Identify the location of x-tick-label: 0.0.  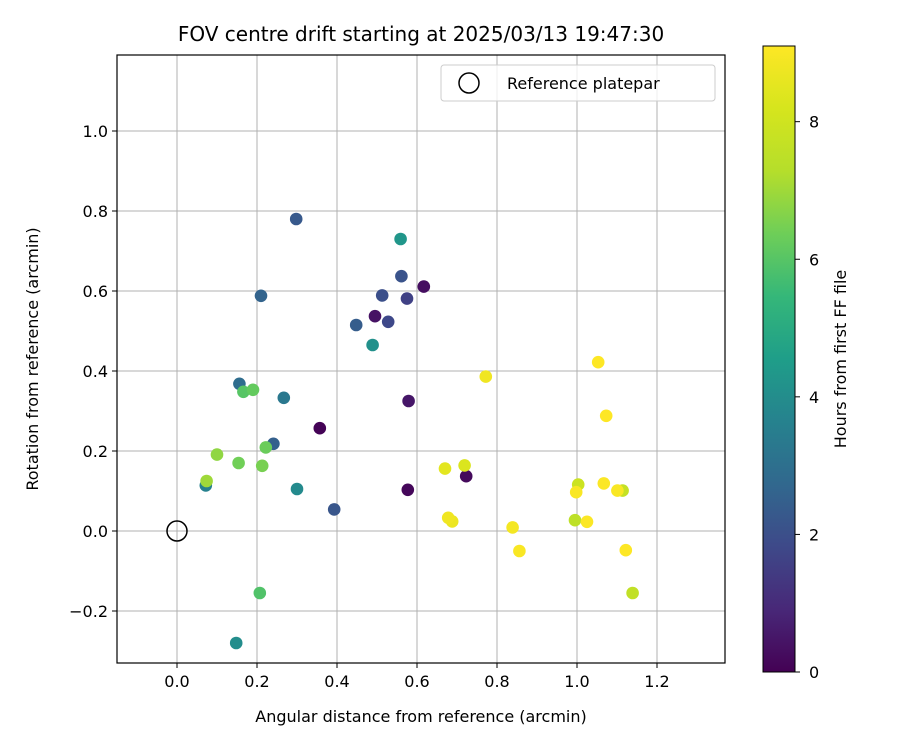
(176, 681).